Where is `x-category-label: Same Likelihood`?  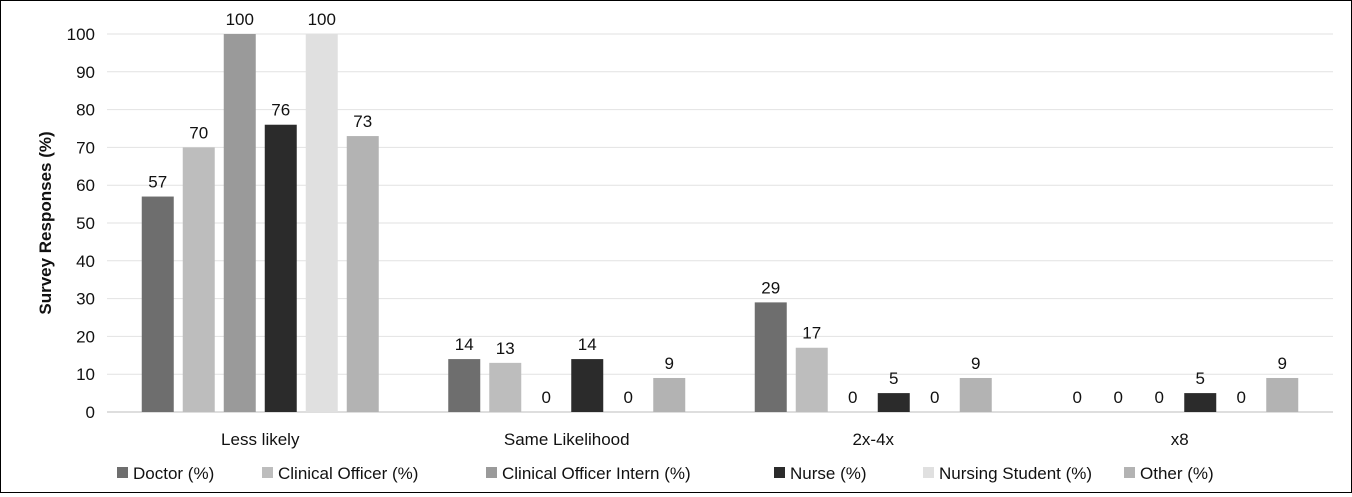 x-category-label: Same Likelihood is located at coordinates (567, 439).